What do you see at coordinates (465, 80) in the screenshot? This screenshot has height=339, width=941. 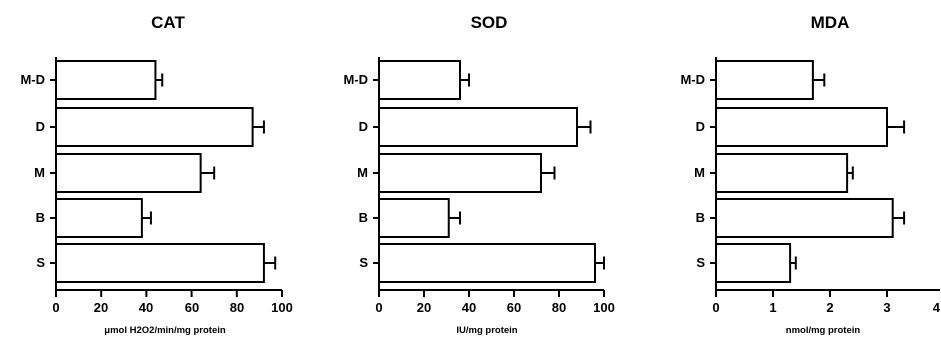 I see `sod-error-bar-m-d` at bounding box center [465, 80].